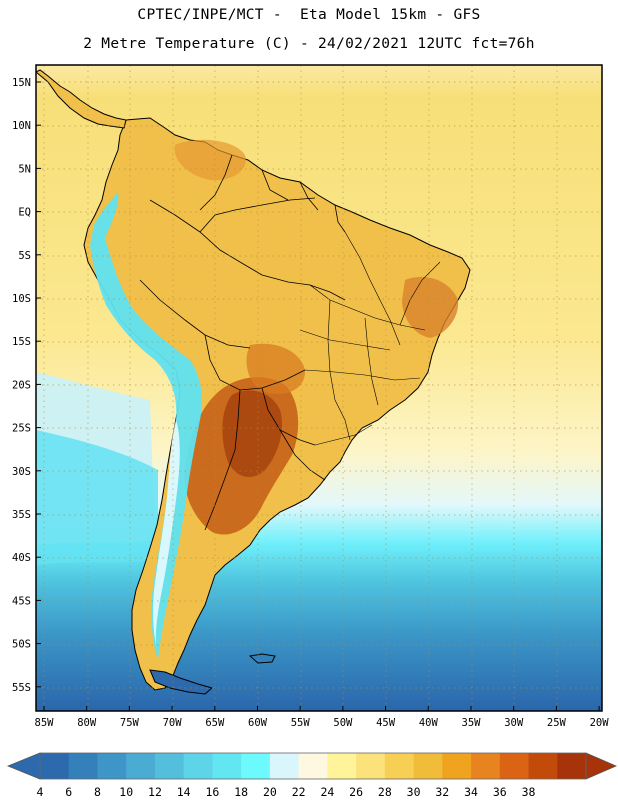  What do you see at coordinates (471, 792) in the screenshot?
I see `colorbar-label: 34` at bounding box center [471, 792].